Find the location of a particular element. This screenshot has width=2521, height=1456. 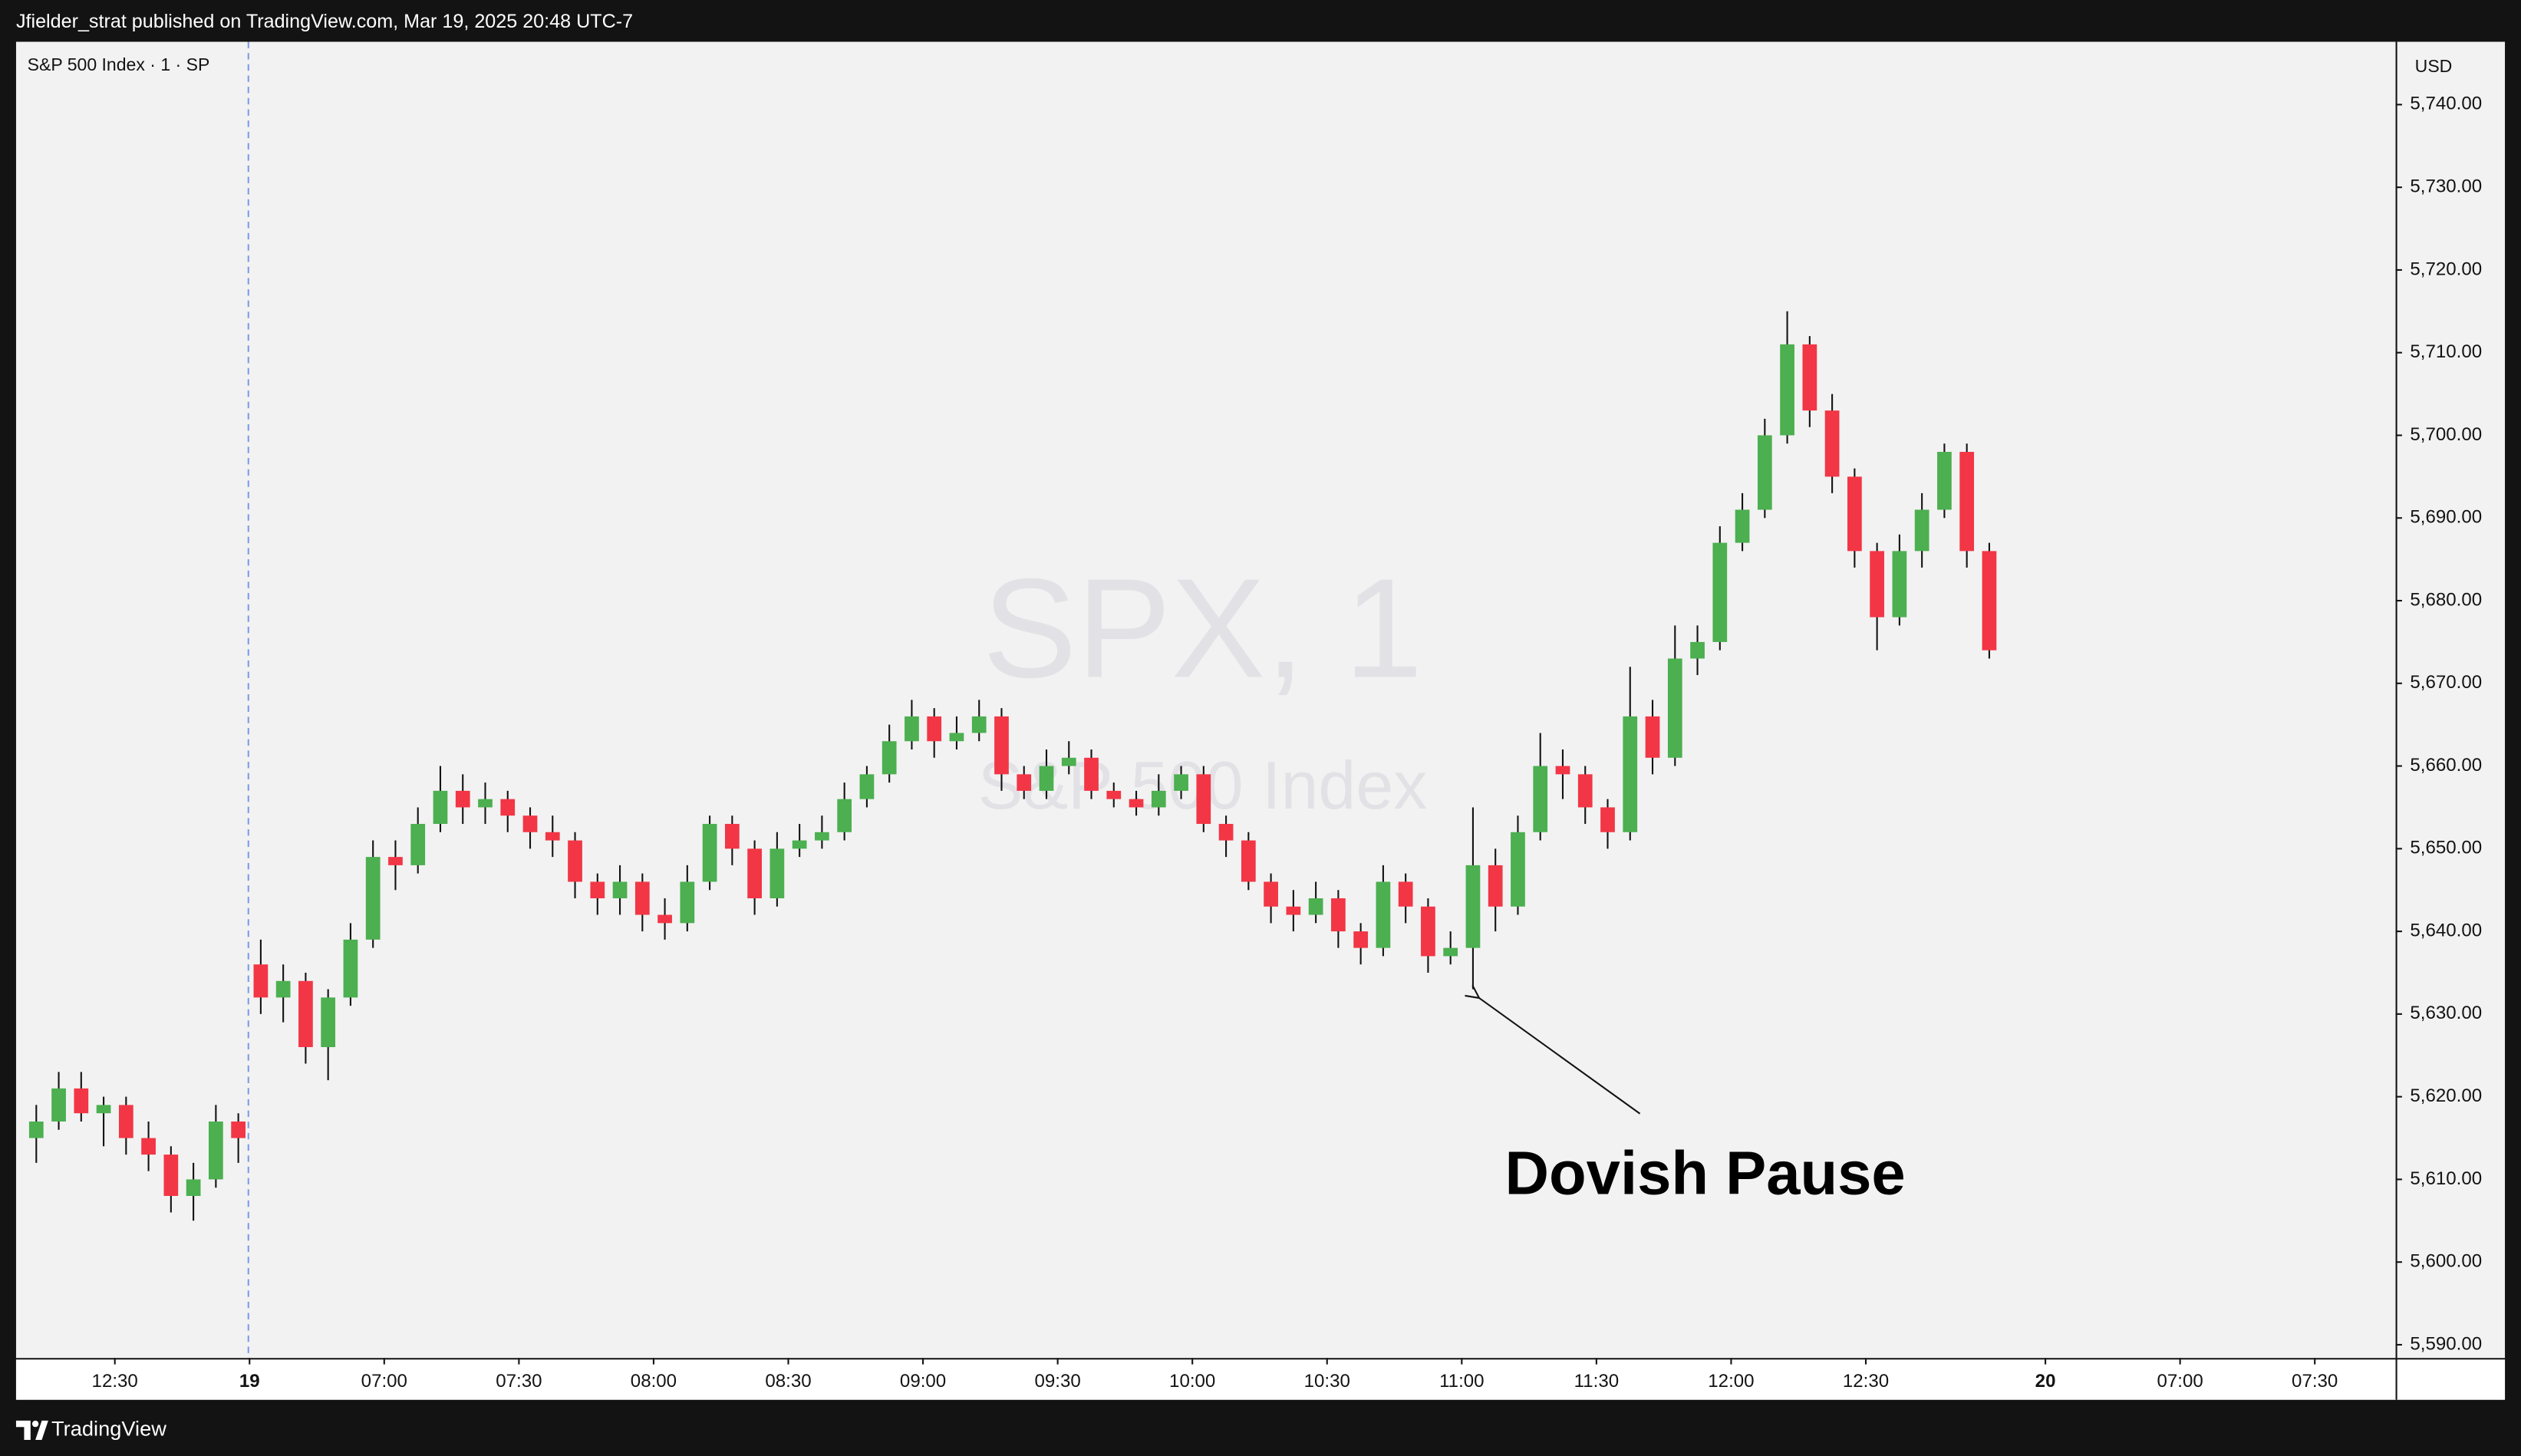

y-tick-label: 5,660.00 is located at coordinates (2446, 765).